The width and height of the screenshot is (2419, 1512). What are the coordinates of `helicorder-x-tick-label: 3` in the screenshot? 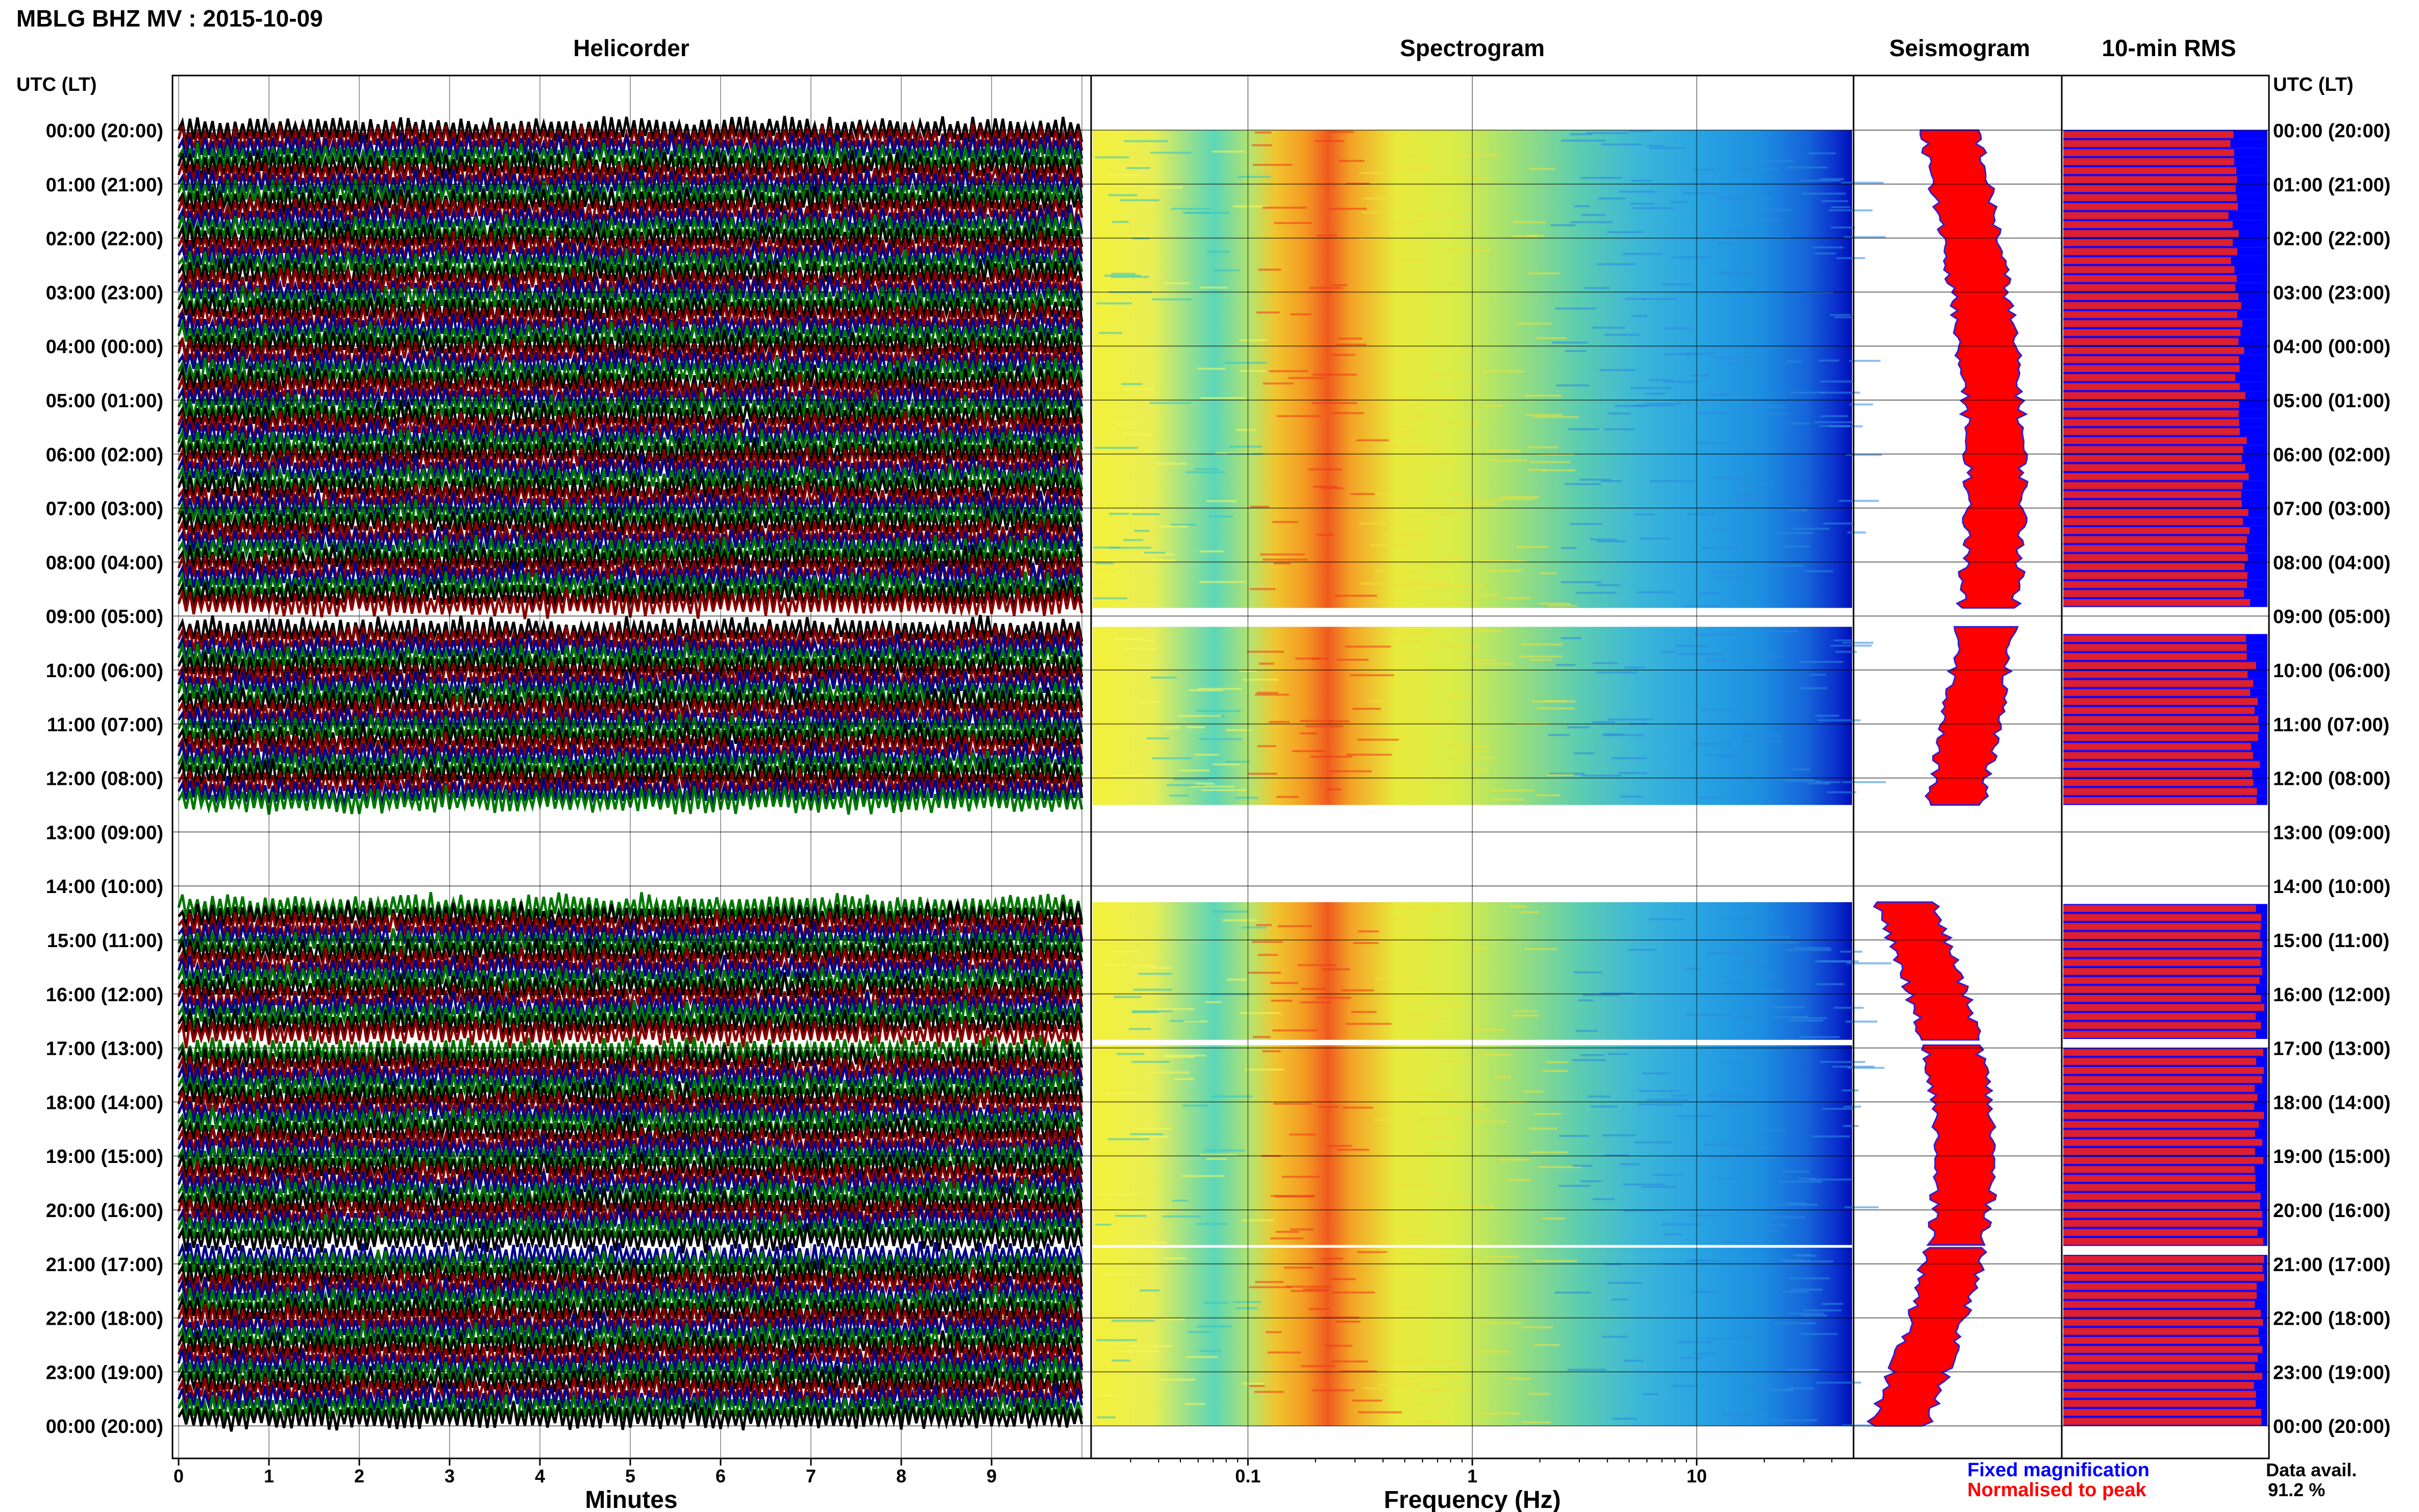 It's located at (450, 1476).